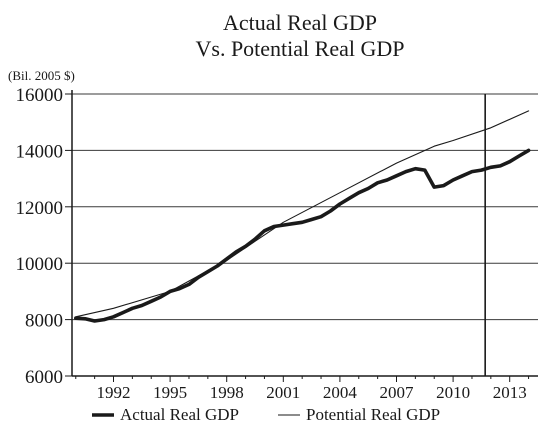 The height and width of the screenshot is (432, 541). What do you see at coordinates (283, 392) in the screenshot?
I see `x-tick-label: 2001` at bounding box center [283, 392].